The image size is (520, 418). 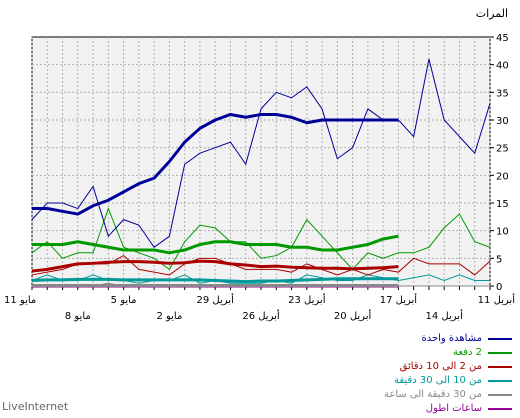 I want to click on legend-item: من 2 الى 10 دقائق, so click(x=442, y=367).